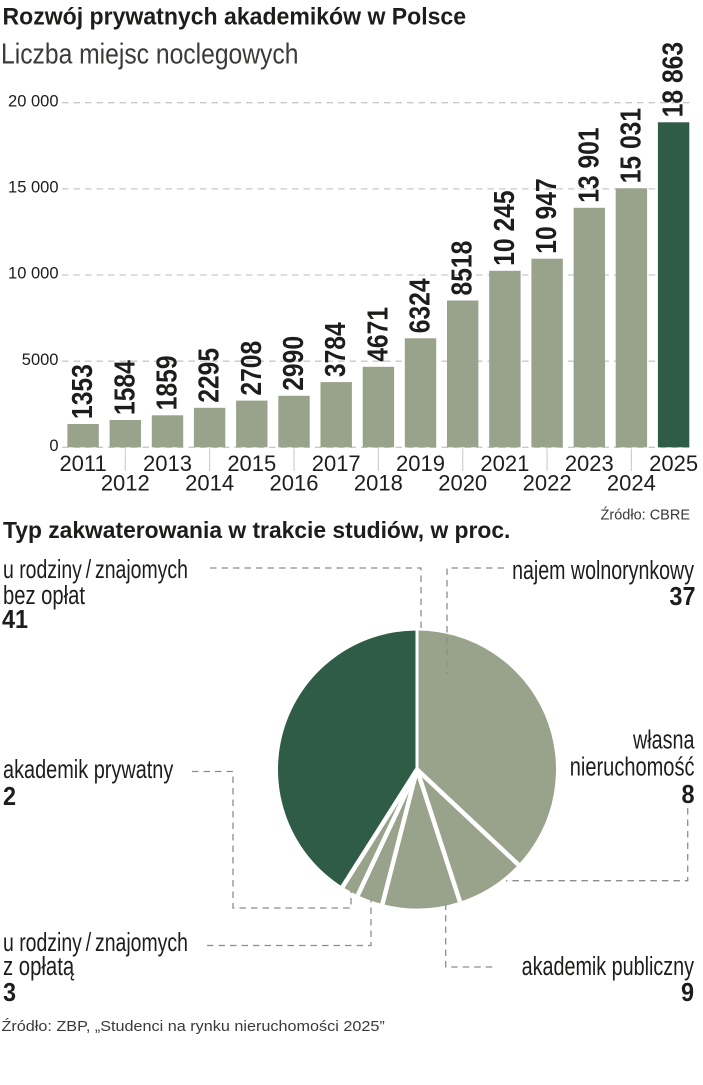 The image size is (703, 1085). I want to click on svg-text: 2295, so click(209, 375).